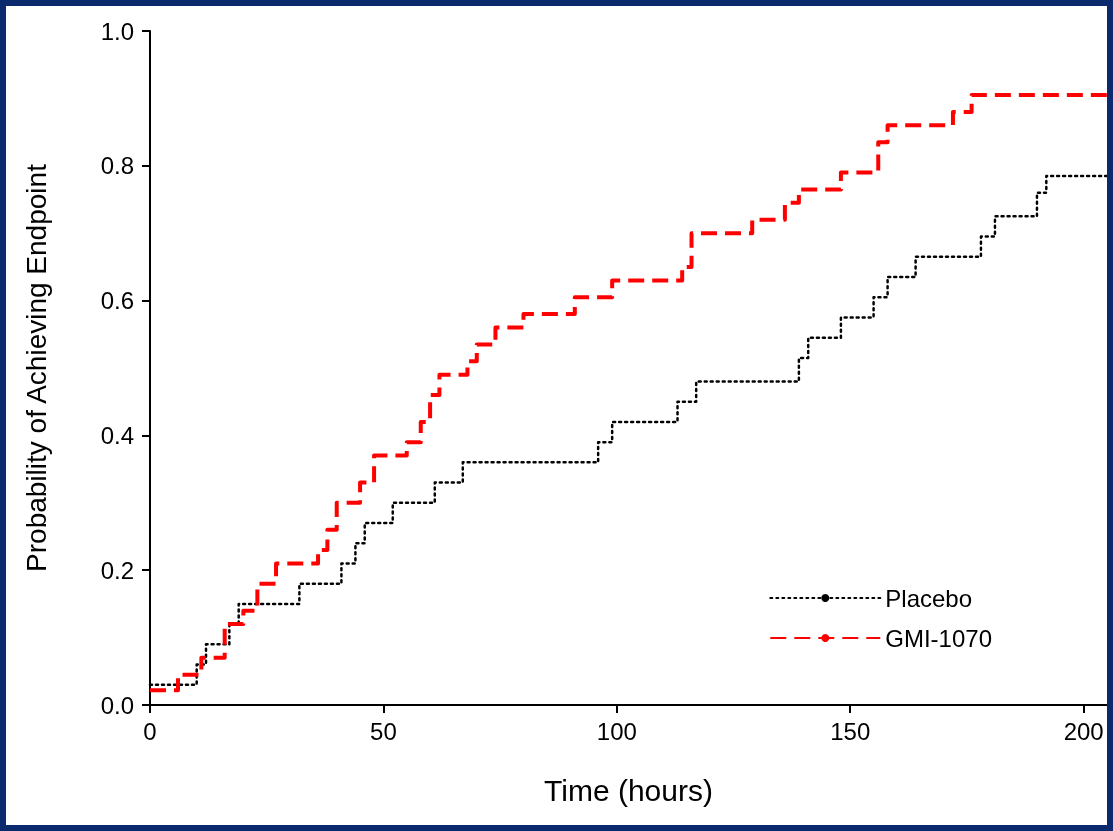 The image size is (1113, 831). Describe the element at coordinates (117, 166) in the screenshot. I see `y-tick-label: 0.8` at that location.